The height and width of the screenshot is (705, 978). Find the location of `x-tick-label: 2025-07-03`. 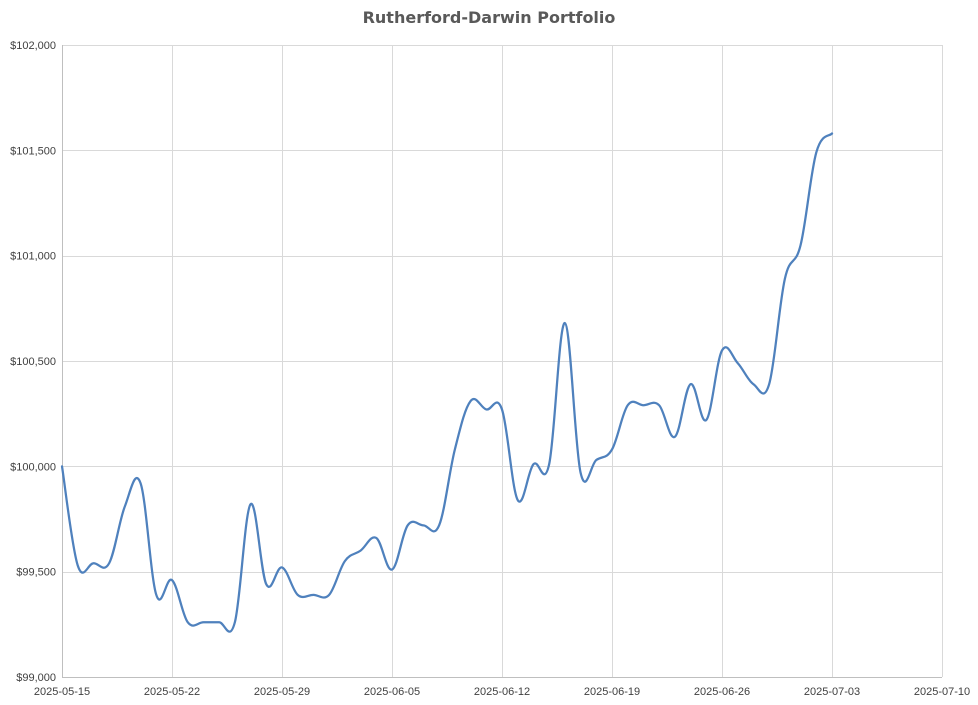

x-tick-label: 2025-07-03 is located at coordinates (832, 692).